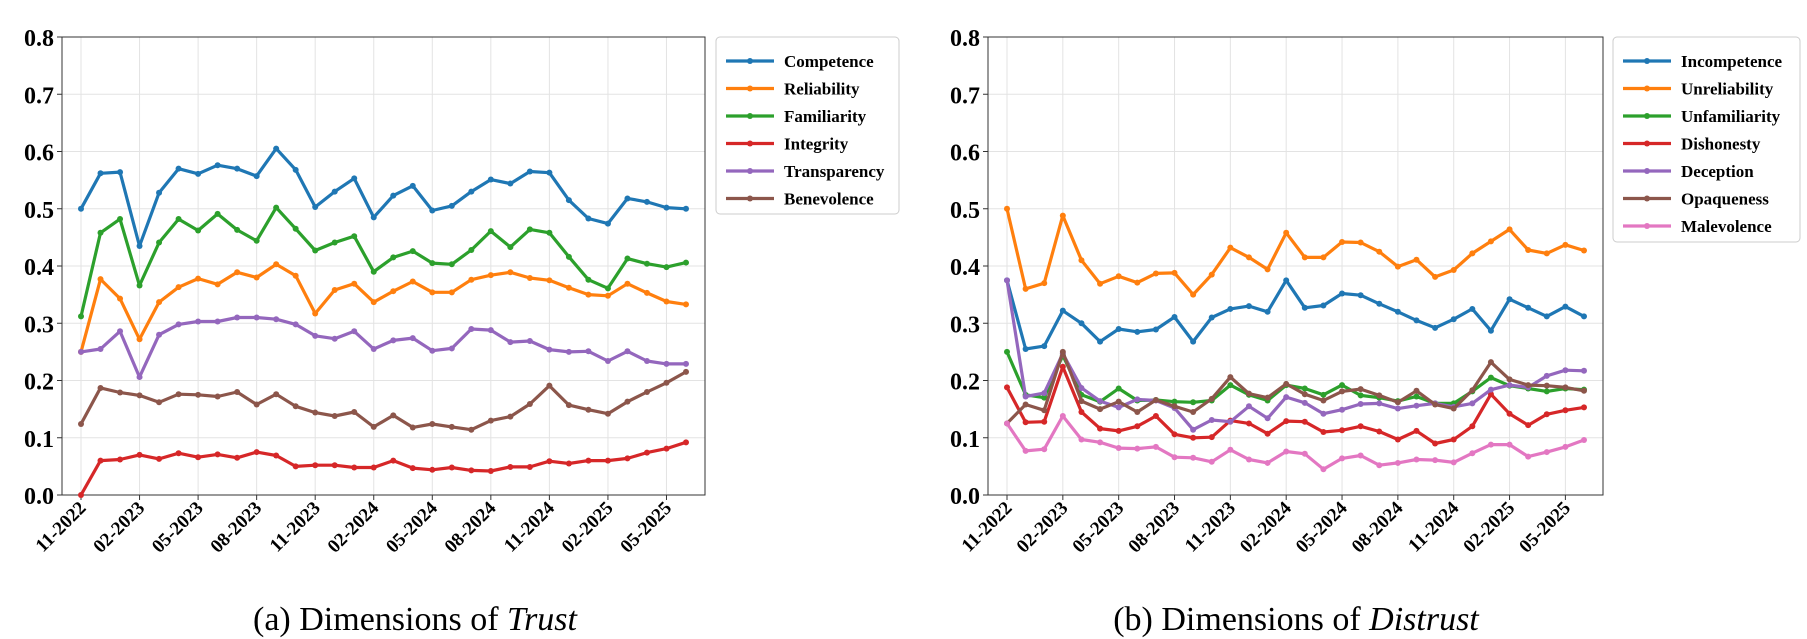 Image resolution: width=1807 pixels, height=639 pixels. Describe the element at coordinates (834, 171) in the screenshot. I see `trust-legend-label: Transparency` at that location.